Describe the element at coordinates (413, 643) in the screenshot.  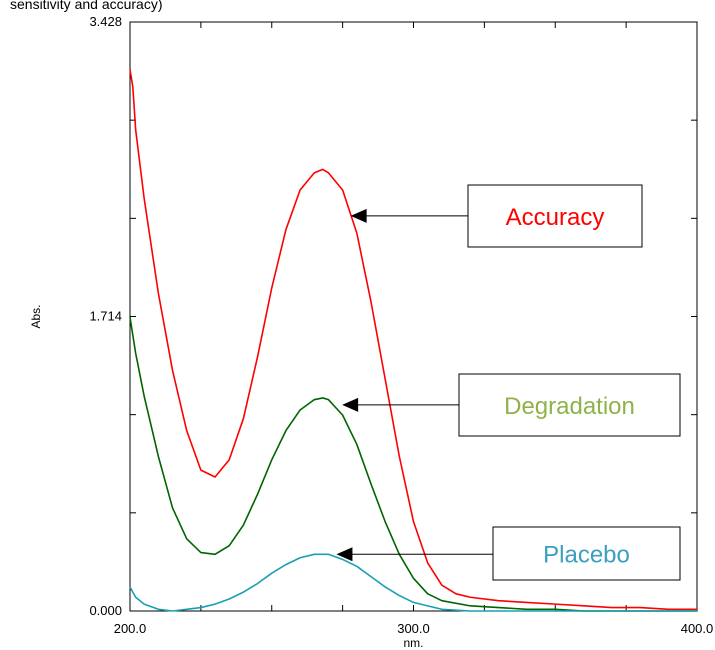
I see `x-axis-label: nm.` at that location.